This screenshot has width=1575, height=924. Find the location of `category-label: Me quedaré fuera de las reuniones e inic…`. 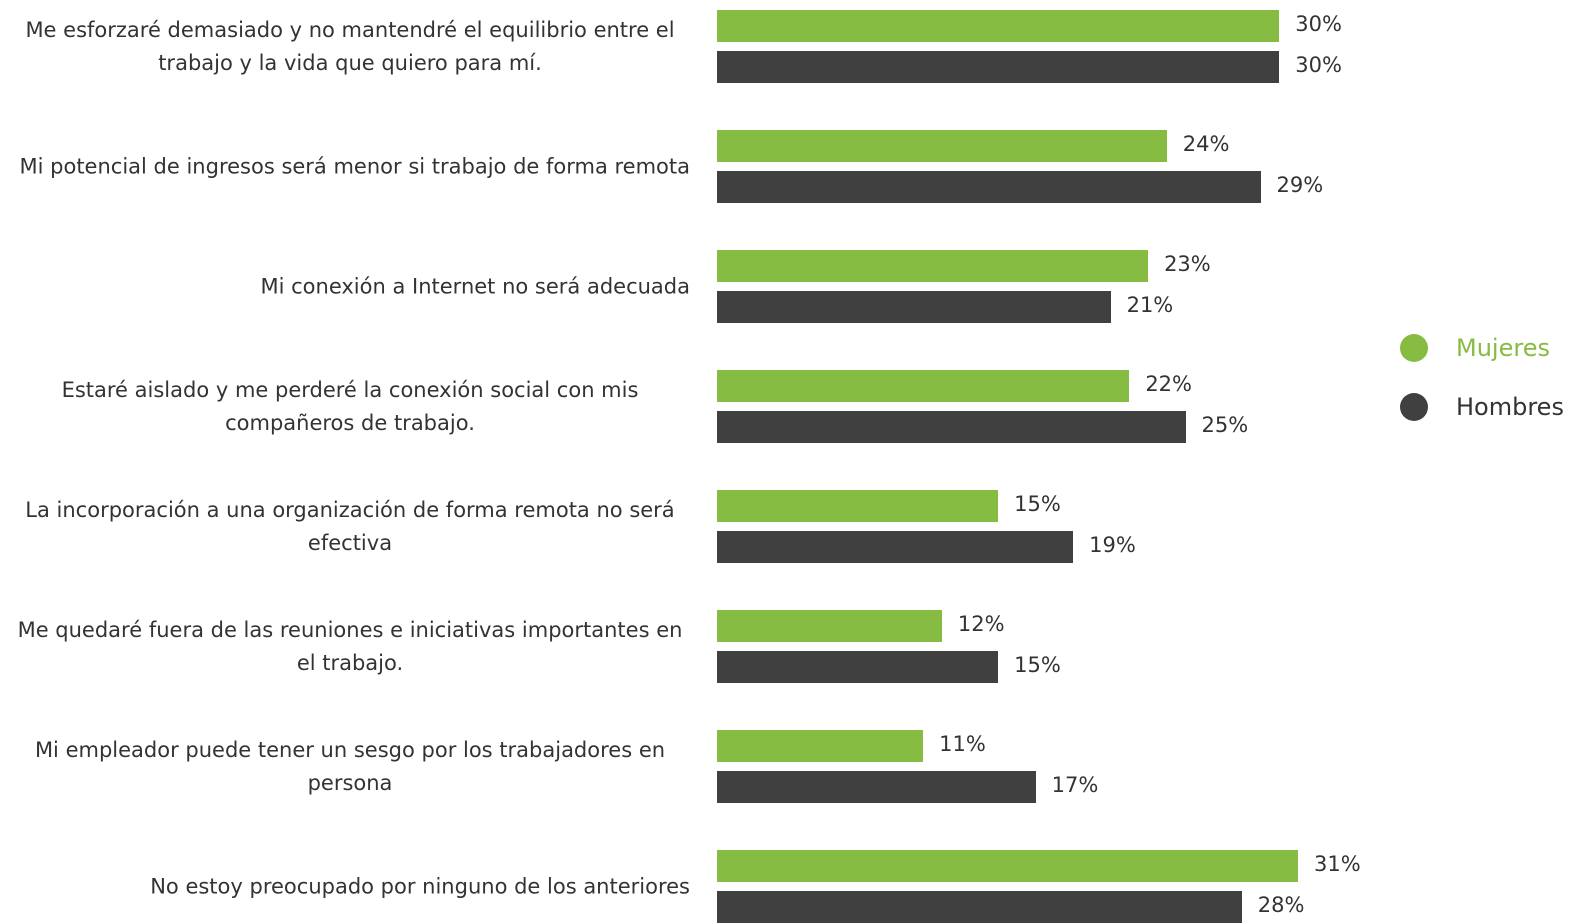

category-label: Me quedaré fuera de las reuniones e inic… is located at coordinates (350, 646).